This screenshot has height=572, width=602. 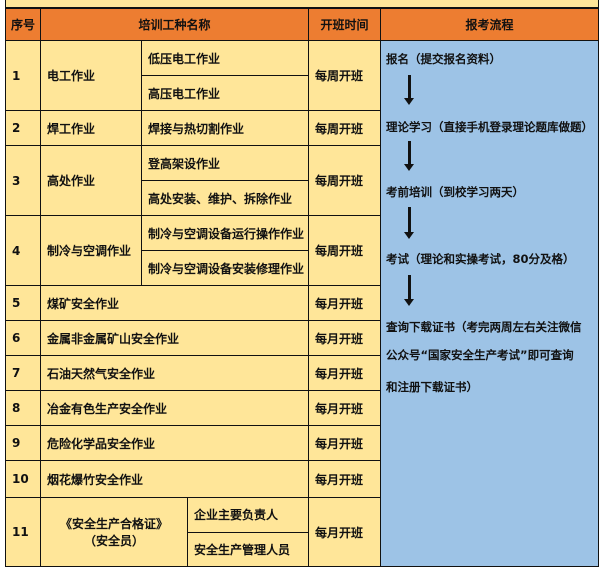 I want to click on row-number: 3, so click(x=23, y=180).